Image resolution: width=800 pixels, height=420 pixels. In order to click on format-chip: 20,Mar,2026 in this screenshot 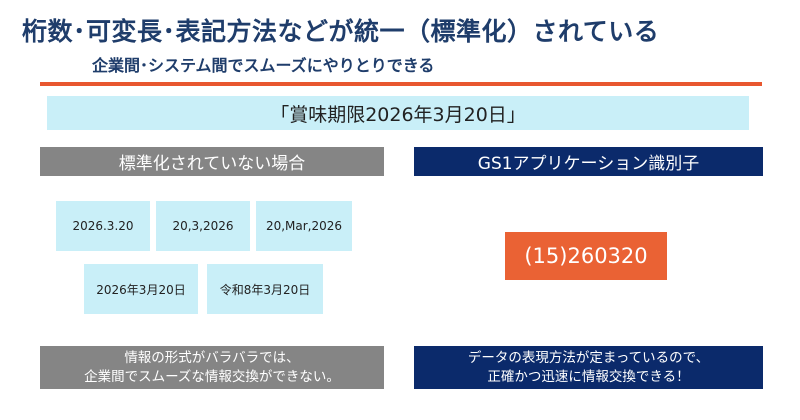, I will do `click(304, 226)`.